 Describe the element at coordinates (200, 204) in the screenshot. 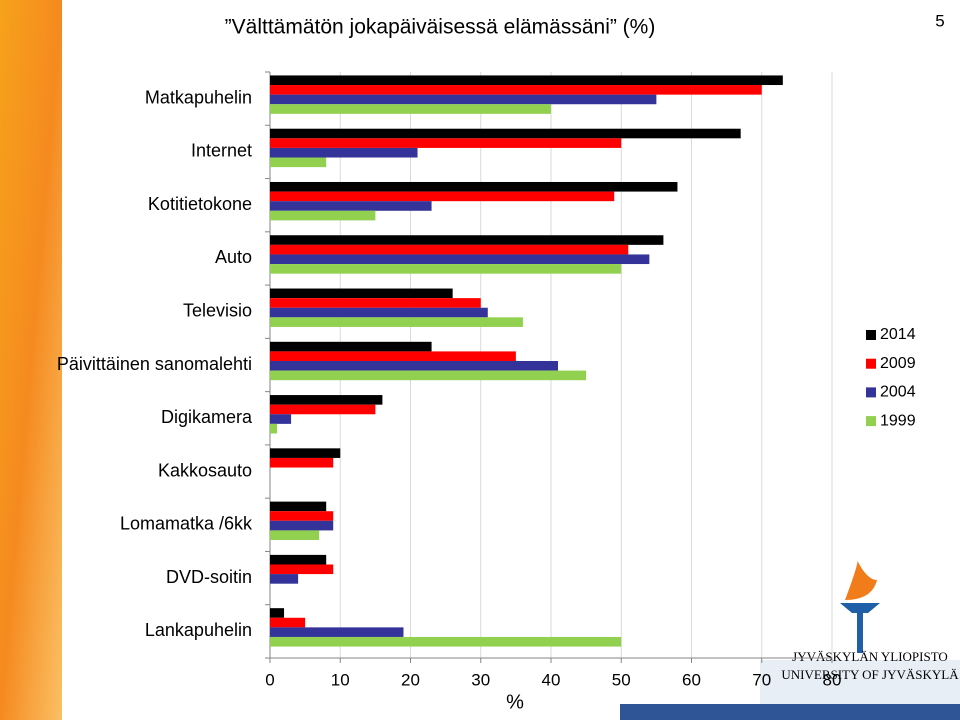

I see `y-tick-label: Kotitietokone` at that location.